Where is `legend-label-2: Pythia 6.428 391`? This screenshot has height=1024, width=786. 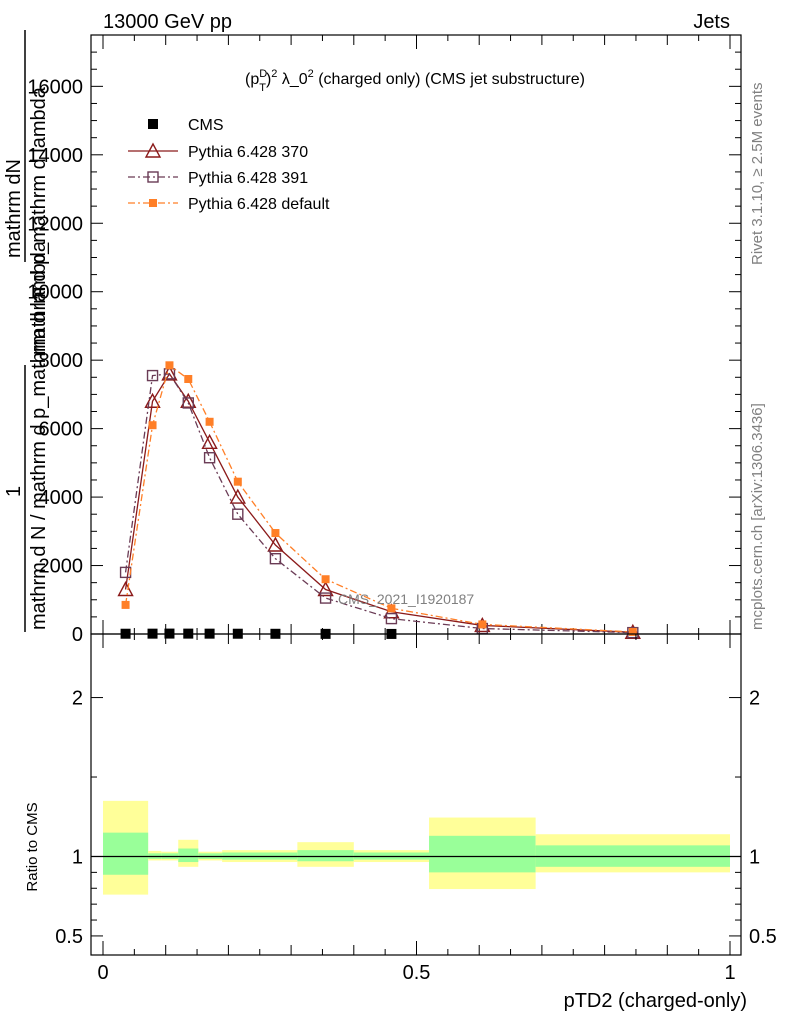
legend-label-2: Pythia 6.428 391 is located at coordinates (248, 178).